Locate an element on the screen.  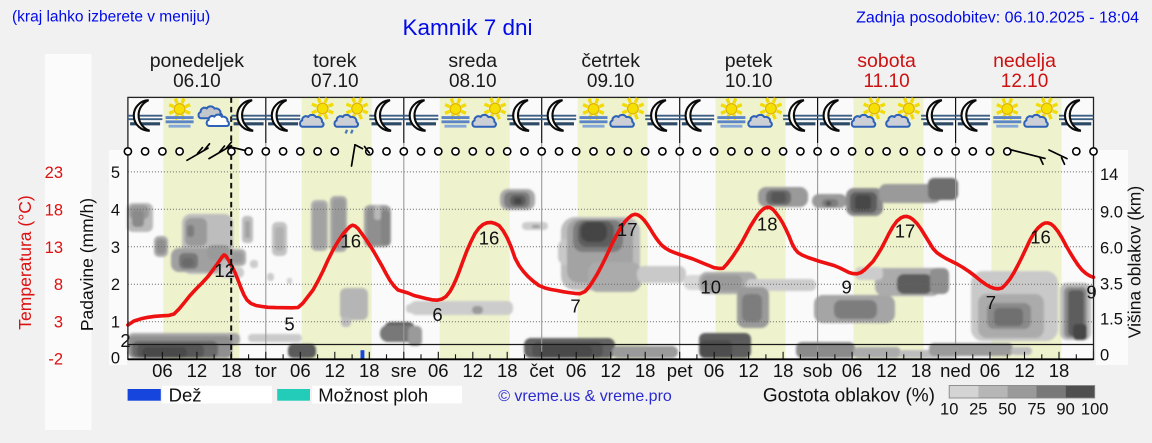
svg-text: 50 is located at coordinates (1007, 410).